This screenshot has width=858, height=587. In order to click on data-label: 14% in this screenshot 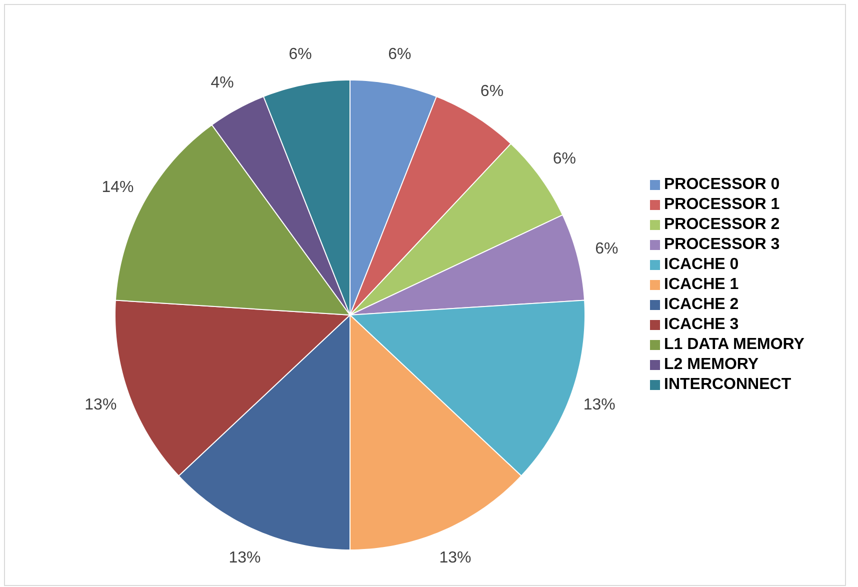, I will do `click(118, 187)`.